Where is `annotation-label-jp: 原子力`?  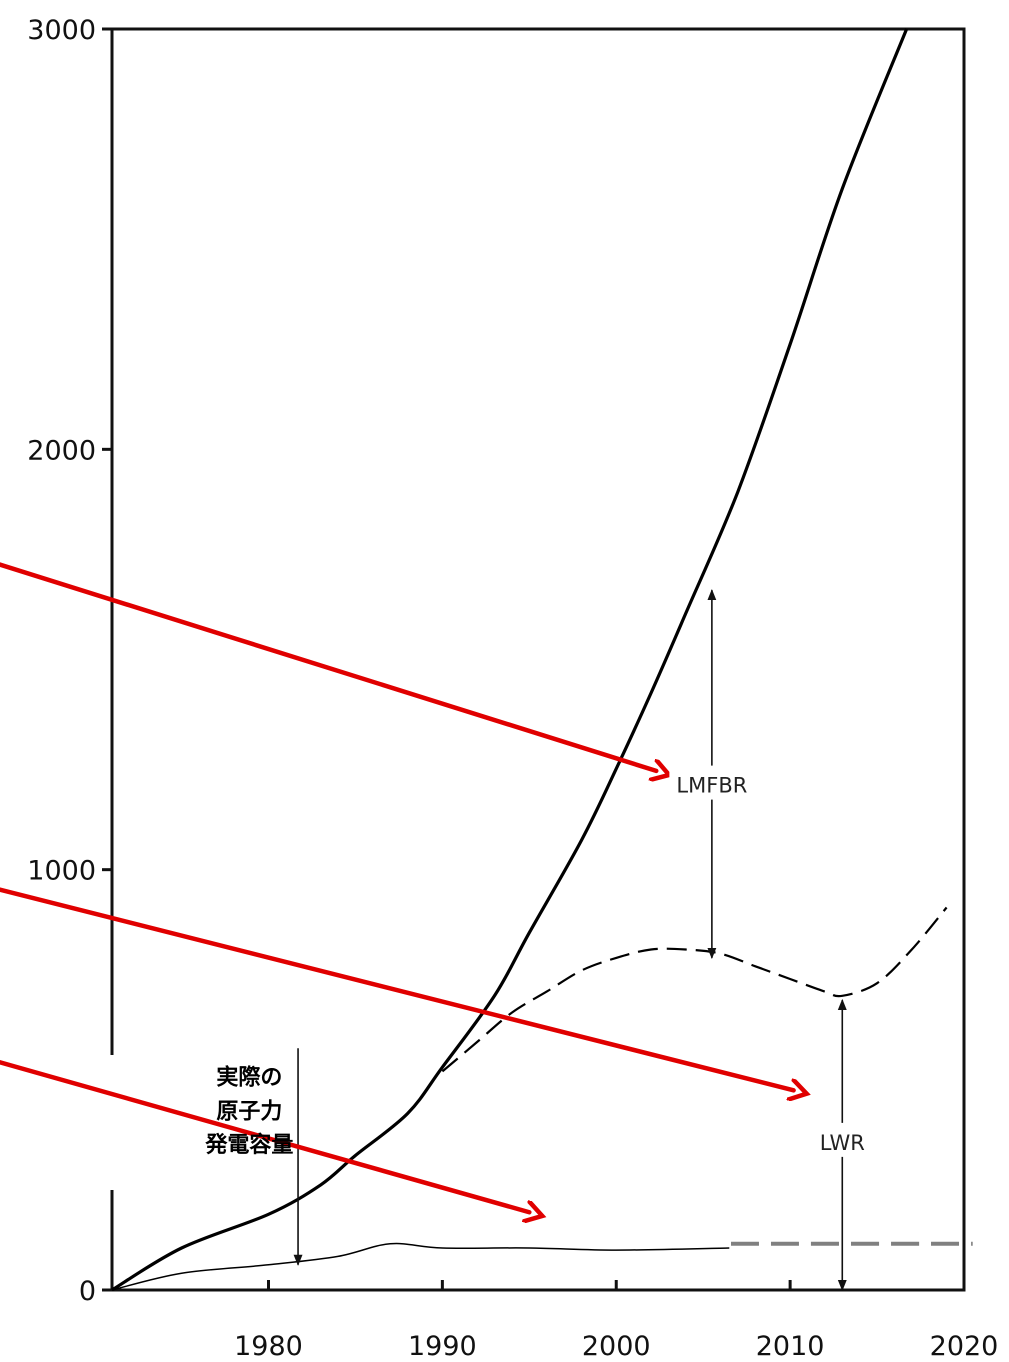
annotation-label-jp: 原子力 is located at coordinates (249, 1111).